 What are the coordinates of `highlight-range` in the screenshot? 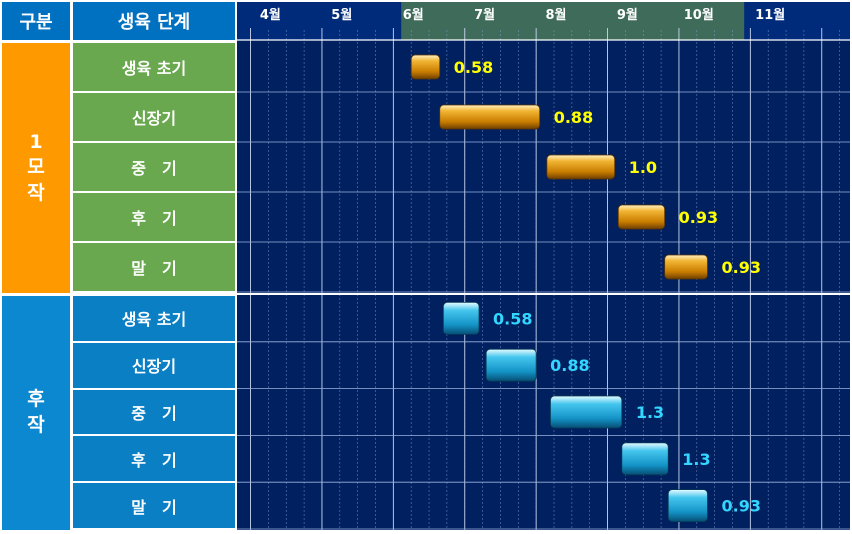 It's located at (573, 21).